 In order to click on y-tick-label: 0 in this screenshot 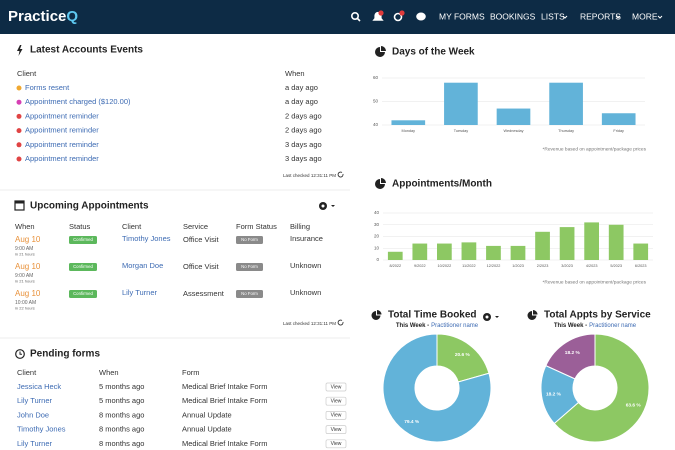, I will do `click(377, 259)`.